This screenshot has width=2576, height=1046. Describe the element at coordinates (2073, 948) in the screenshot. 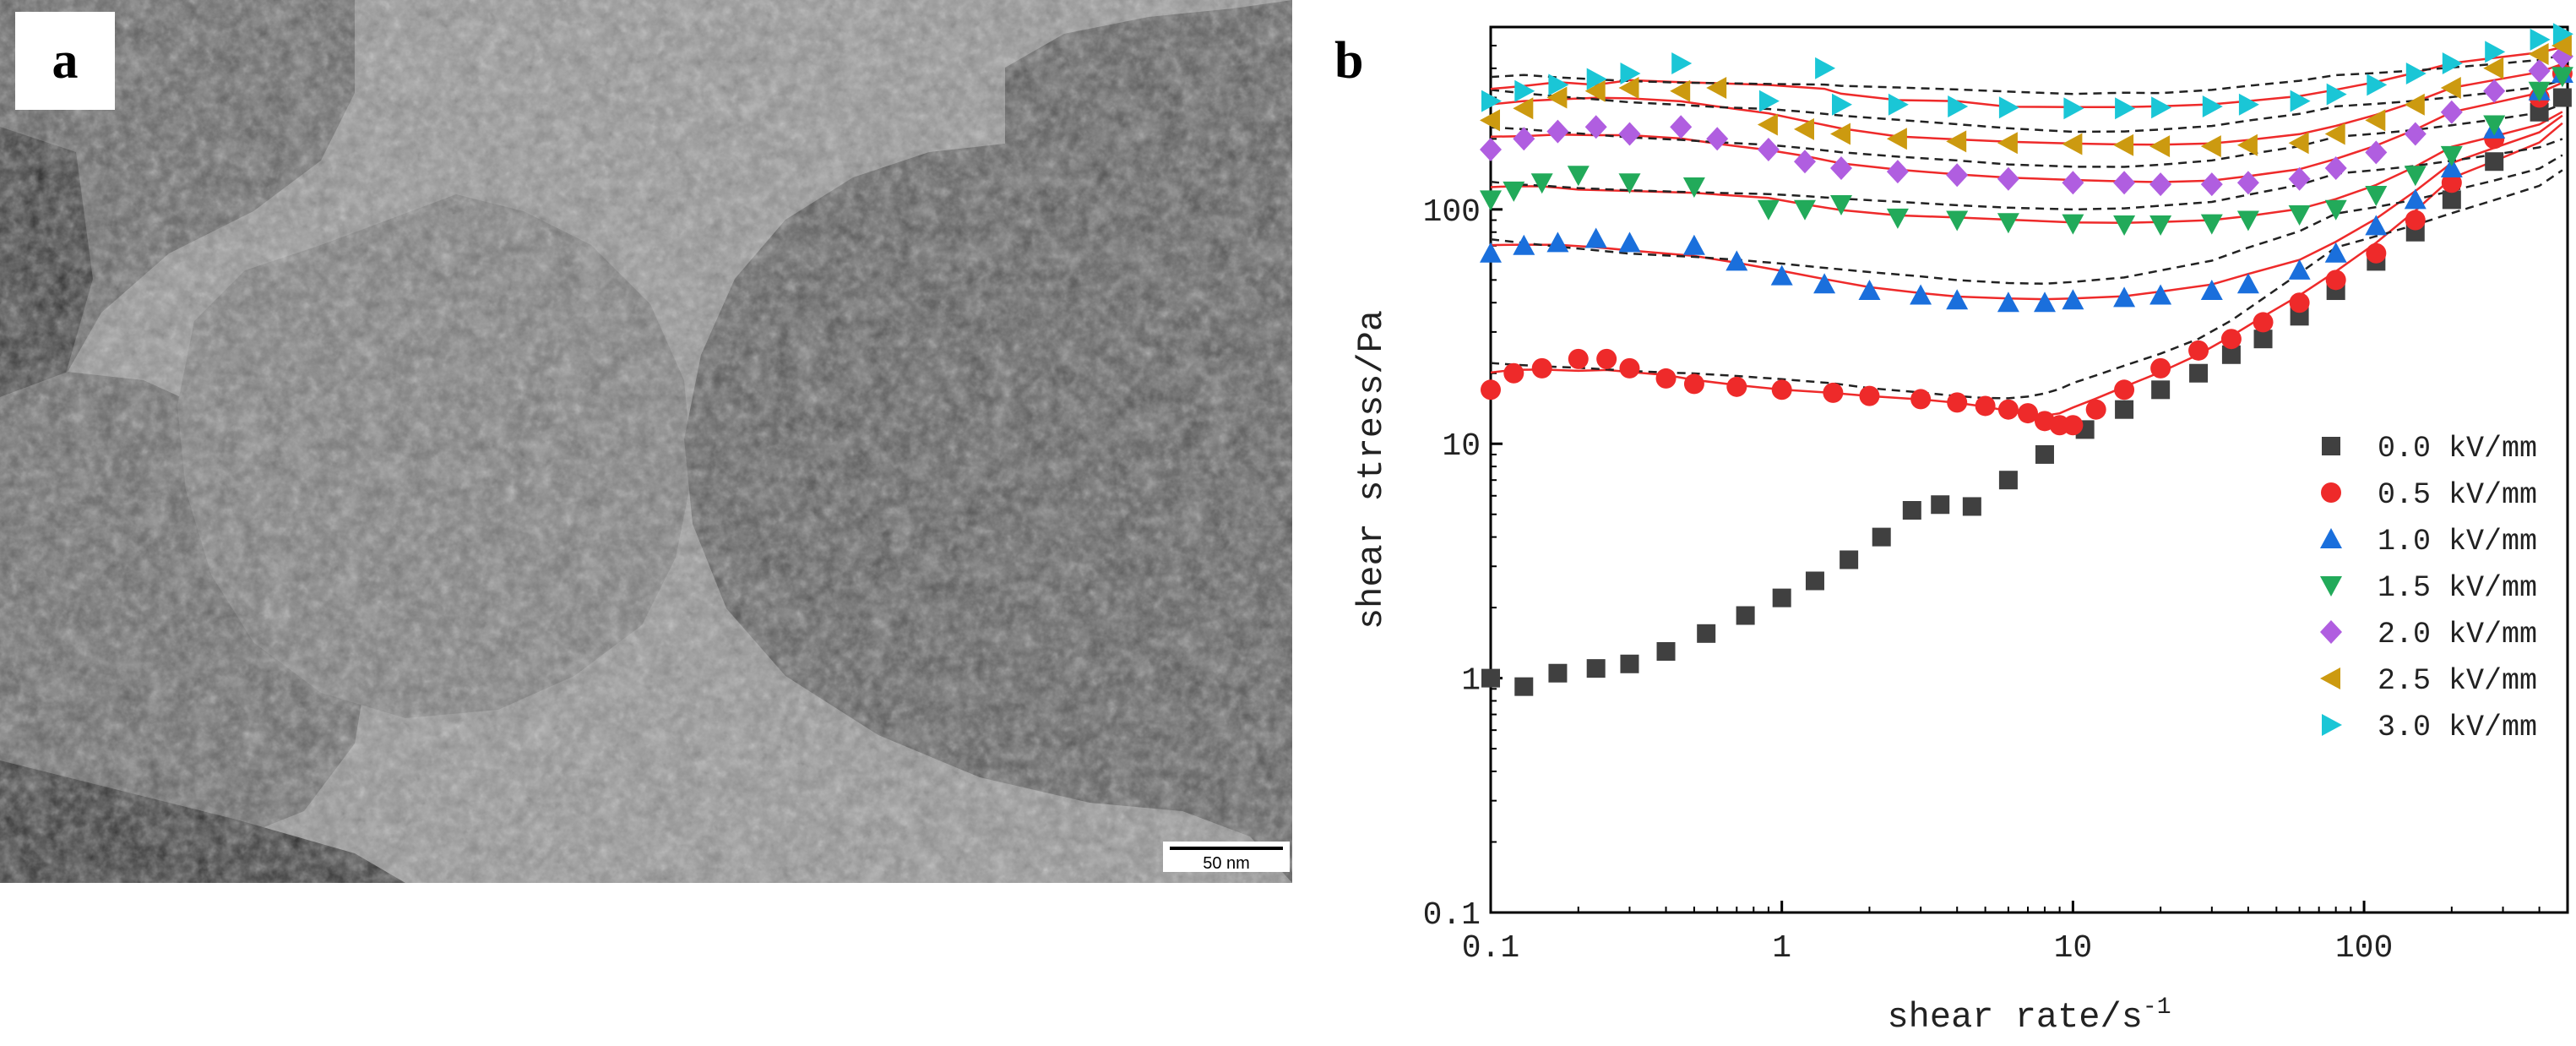

I see `x-tick-label: 10` at that location.